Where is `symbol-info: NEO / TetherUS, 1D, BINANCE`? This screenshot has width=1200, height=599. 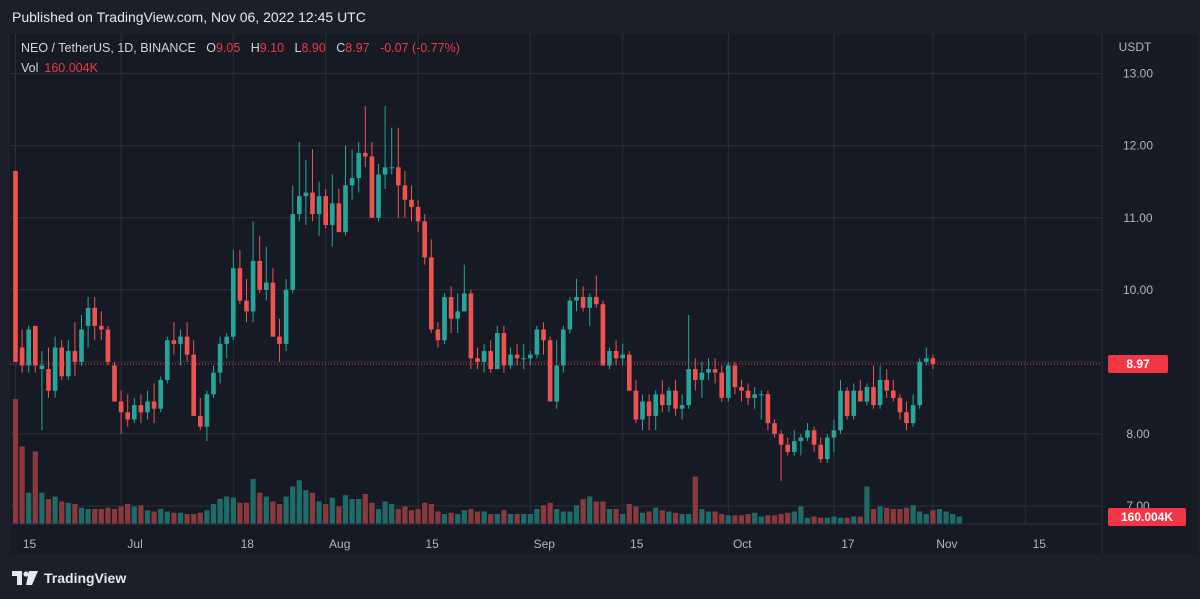
symbol-info: NEO / TetherUS, 1D, BINANCE is located at coordinates (108, 48).